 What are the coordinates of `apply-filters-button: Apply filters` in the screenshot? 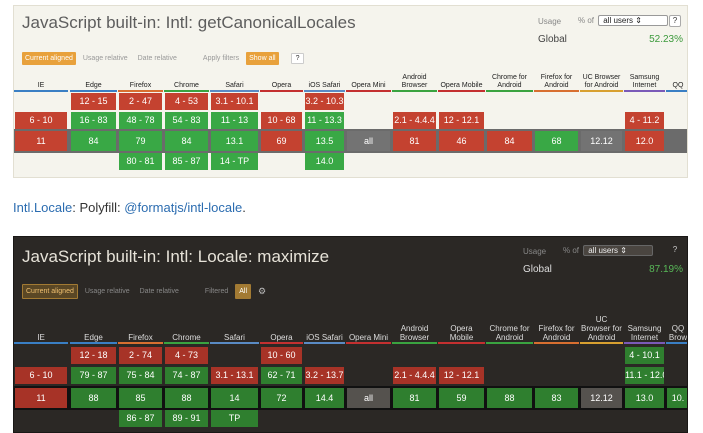 It's located at (221, 58).